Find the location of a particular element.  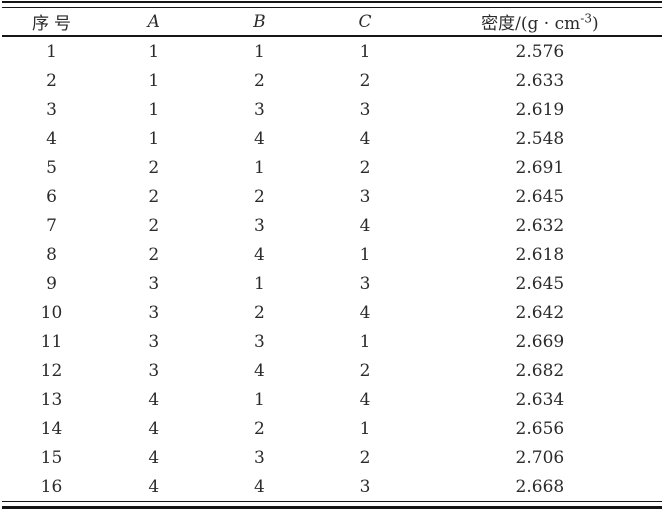

cell-serial-number: 5 is located at coordinates (51, 167).